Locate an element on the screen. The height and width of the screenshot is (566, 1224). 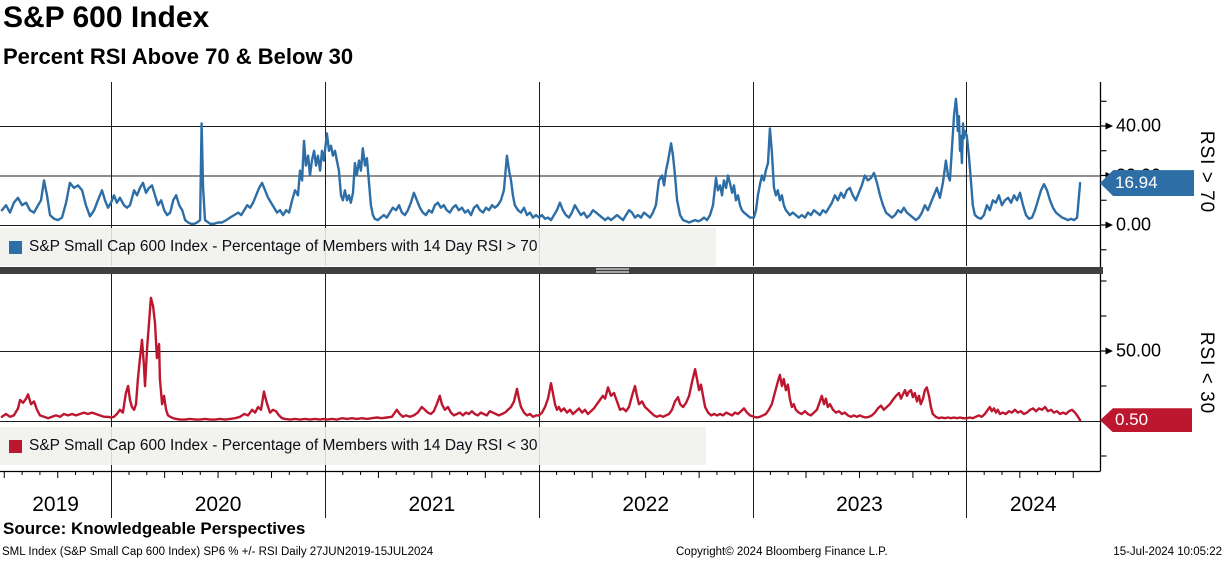
x-axis-year-label: 2022 is located at coordinates (646, 504).